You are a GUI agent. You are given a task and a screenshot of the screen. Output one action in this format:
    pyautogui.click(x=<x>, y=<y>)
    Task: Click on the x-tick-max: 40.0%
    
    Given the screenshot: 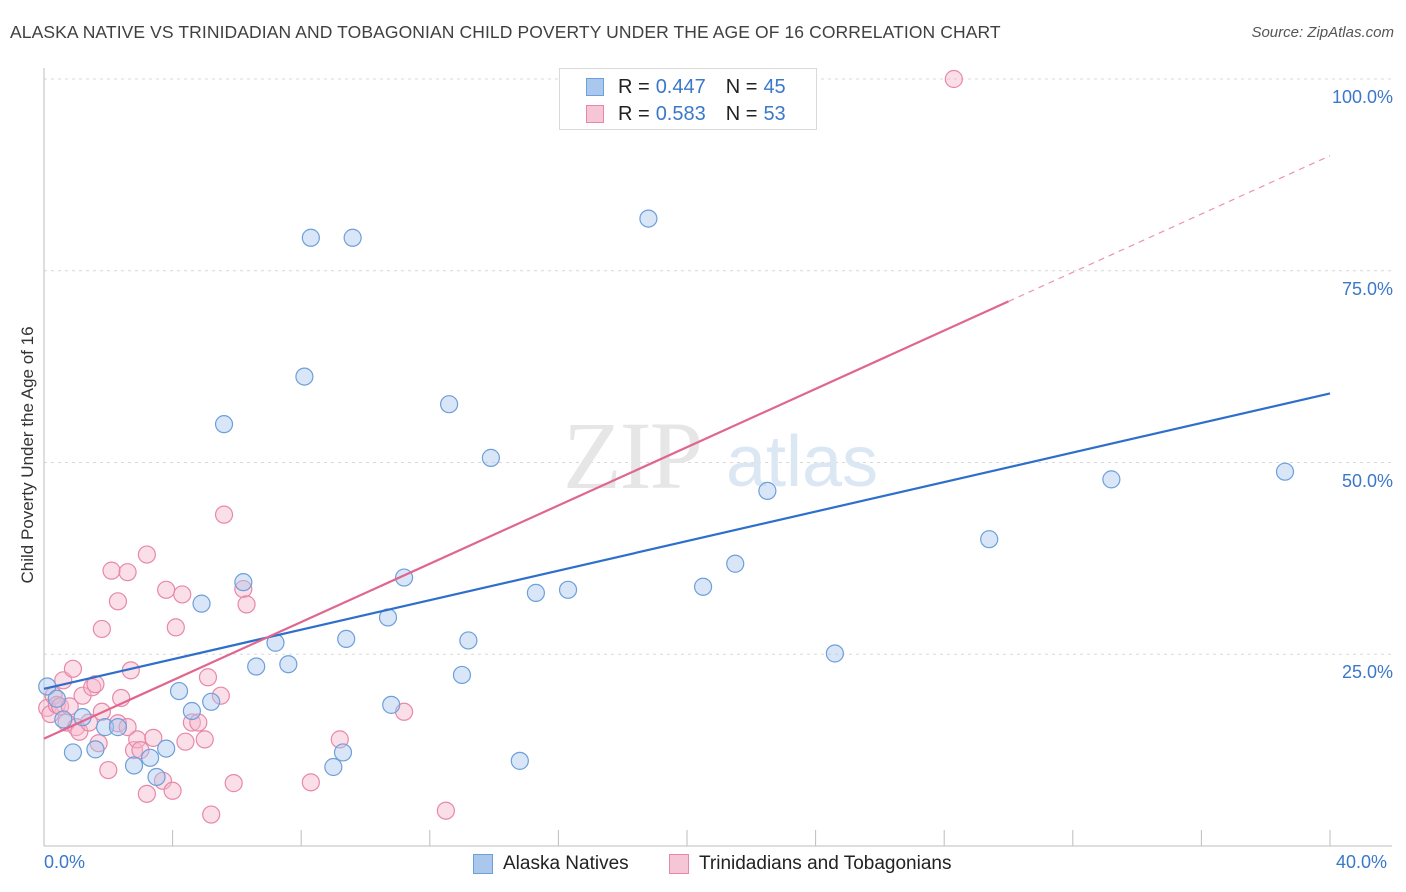 What is the action you would take?
    pyautogui.click(x=1362, y=862)
    